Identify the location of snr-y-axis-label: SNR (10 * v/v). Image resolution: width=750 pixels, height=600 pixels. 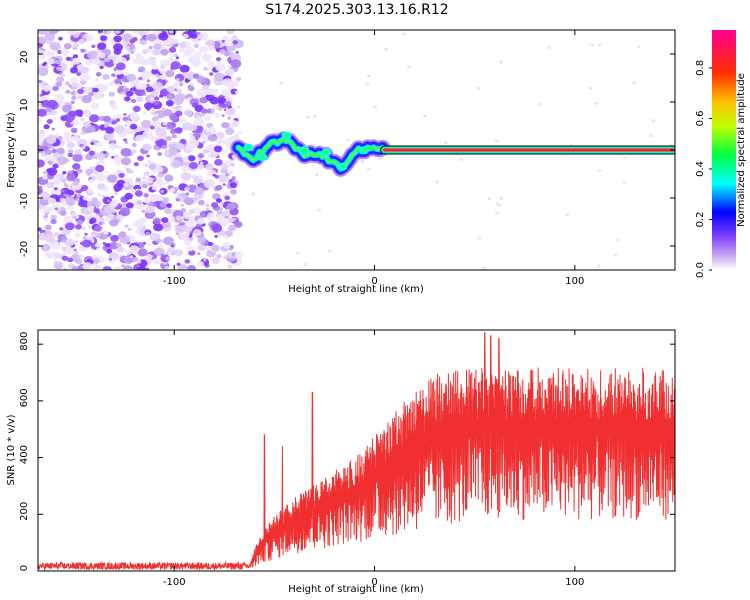
(11, 449).